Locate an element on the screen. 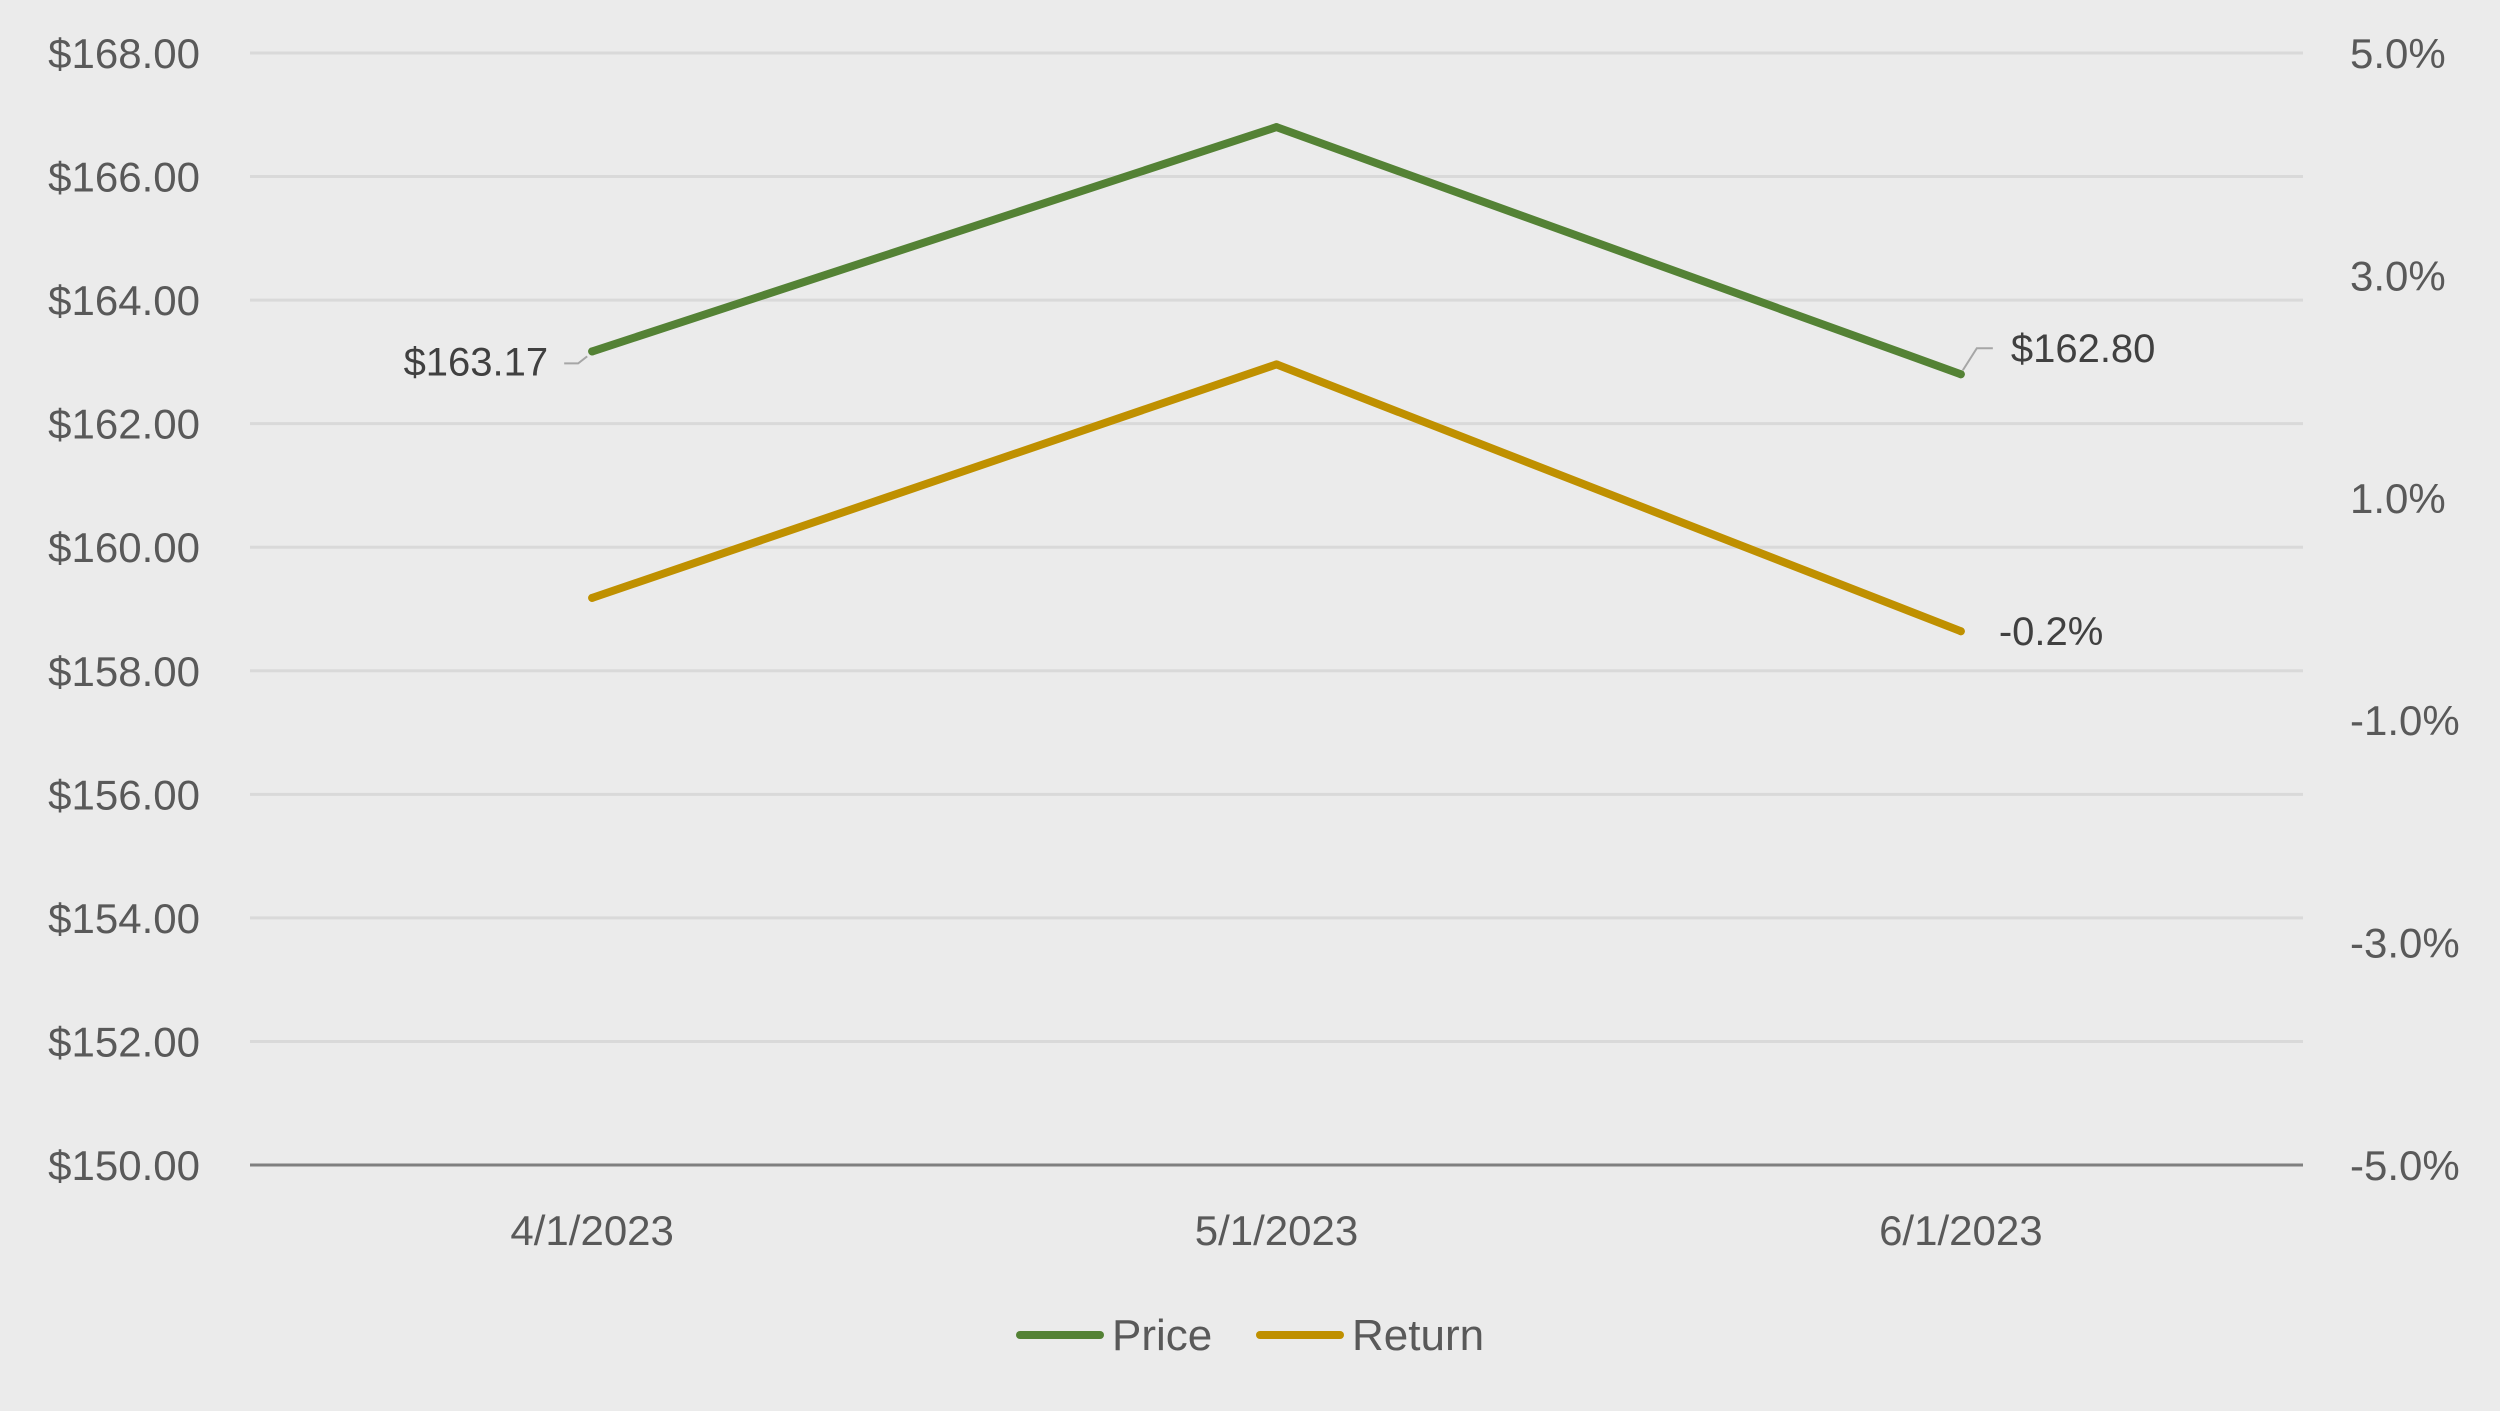 The width and height of the screenshot is (2500, 1411). y-left-tick-label: $160.00 is located at coordinates (124, 547).